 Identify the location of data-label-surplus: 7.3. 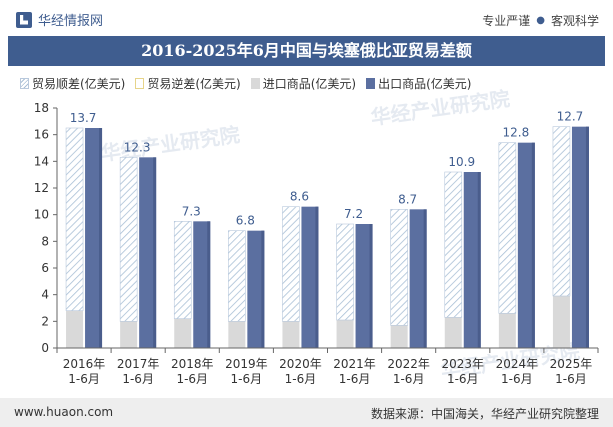
(191, 211).